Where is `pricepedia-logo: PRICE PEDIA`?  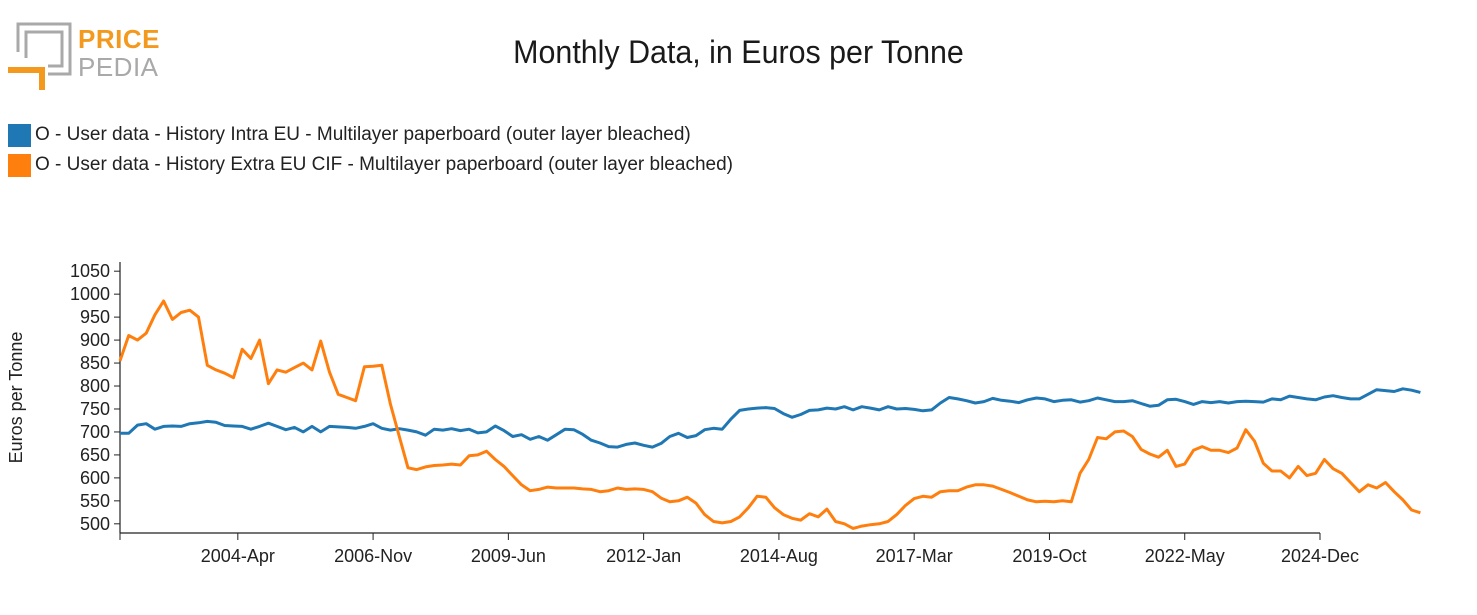
pricepedia-logo: PRICE PEDIA is located at coordinates (88, 58).